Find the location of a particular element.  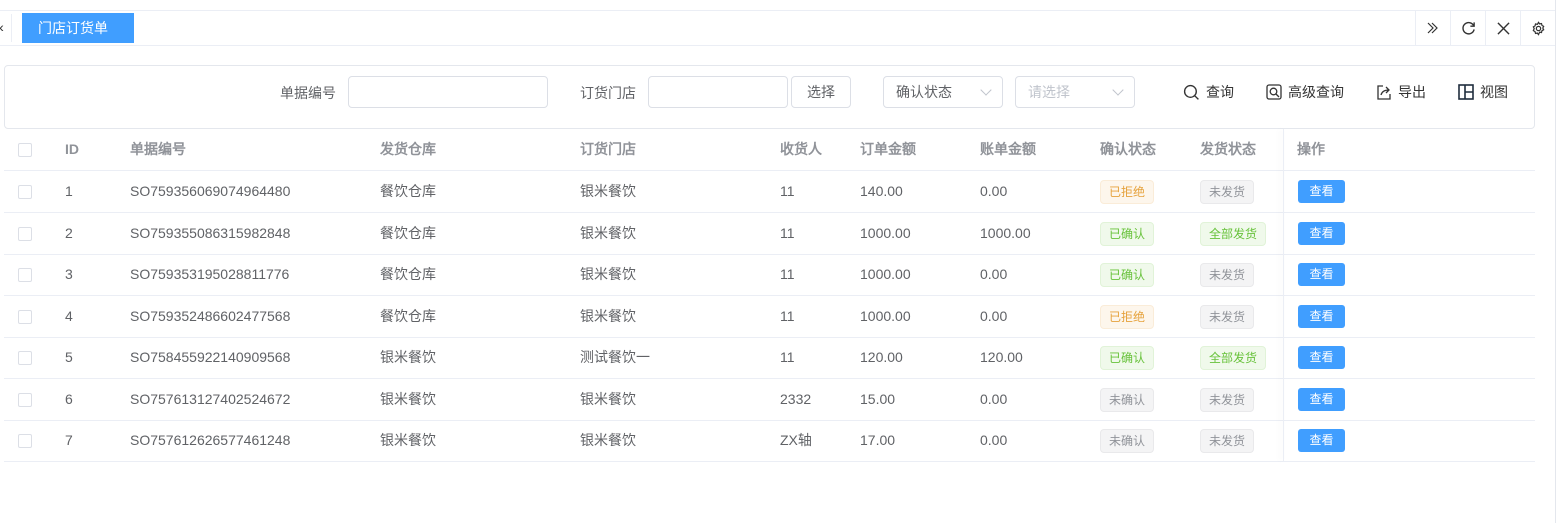

search-label: 查询 is located at coordinates (1220, 92).